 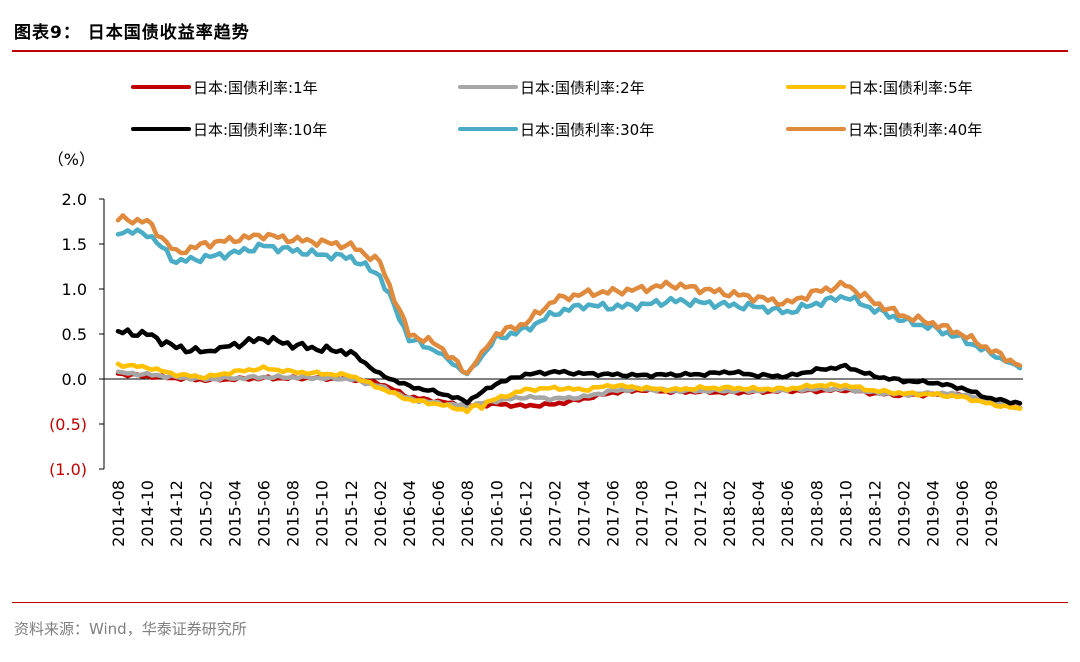 I want to click on y-tick-label: 2.0, so click(x=74, y=199).